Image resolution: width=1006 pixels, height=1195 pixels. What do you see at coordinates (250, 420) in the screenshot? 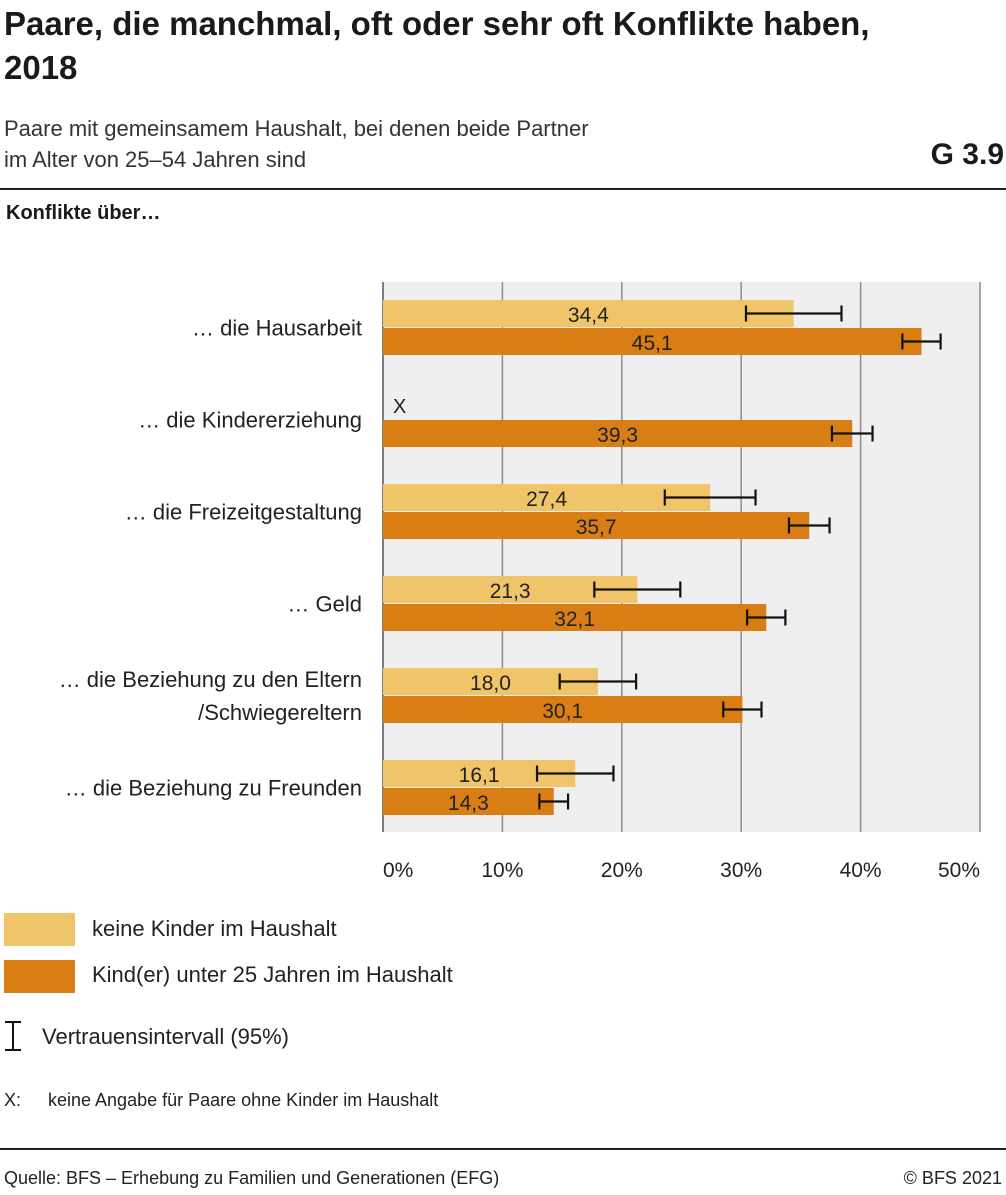
I see `category-label: … die Kindererziehung` at bounding box center [250, 420].